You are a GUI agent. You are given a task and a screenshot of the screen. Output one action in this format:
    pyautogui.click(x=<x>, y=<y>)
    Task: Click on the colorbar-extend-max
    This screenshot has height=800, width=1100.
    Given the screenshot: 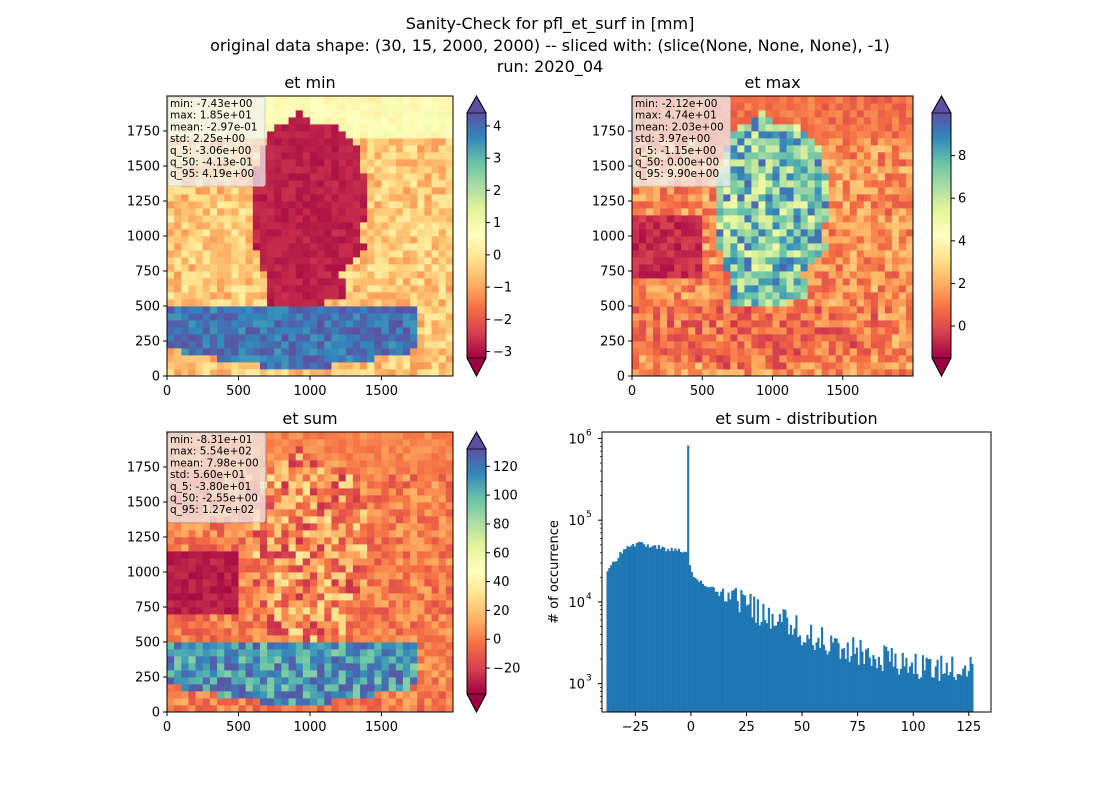 What is the action you would take?
    pyautogui.click(x=476, y=104)
    